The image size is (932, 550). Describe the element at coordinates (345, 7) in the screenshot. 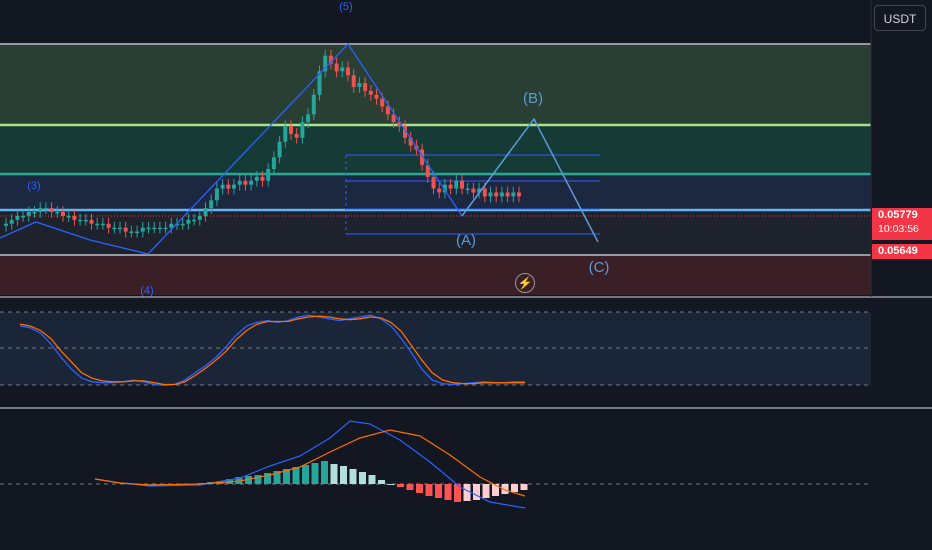

I see `wave-label-5: (5)` at that location.